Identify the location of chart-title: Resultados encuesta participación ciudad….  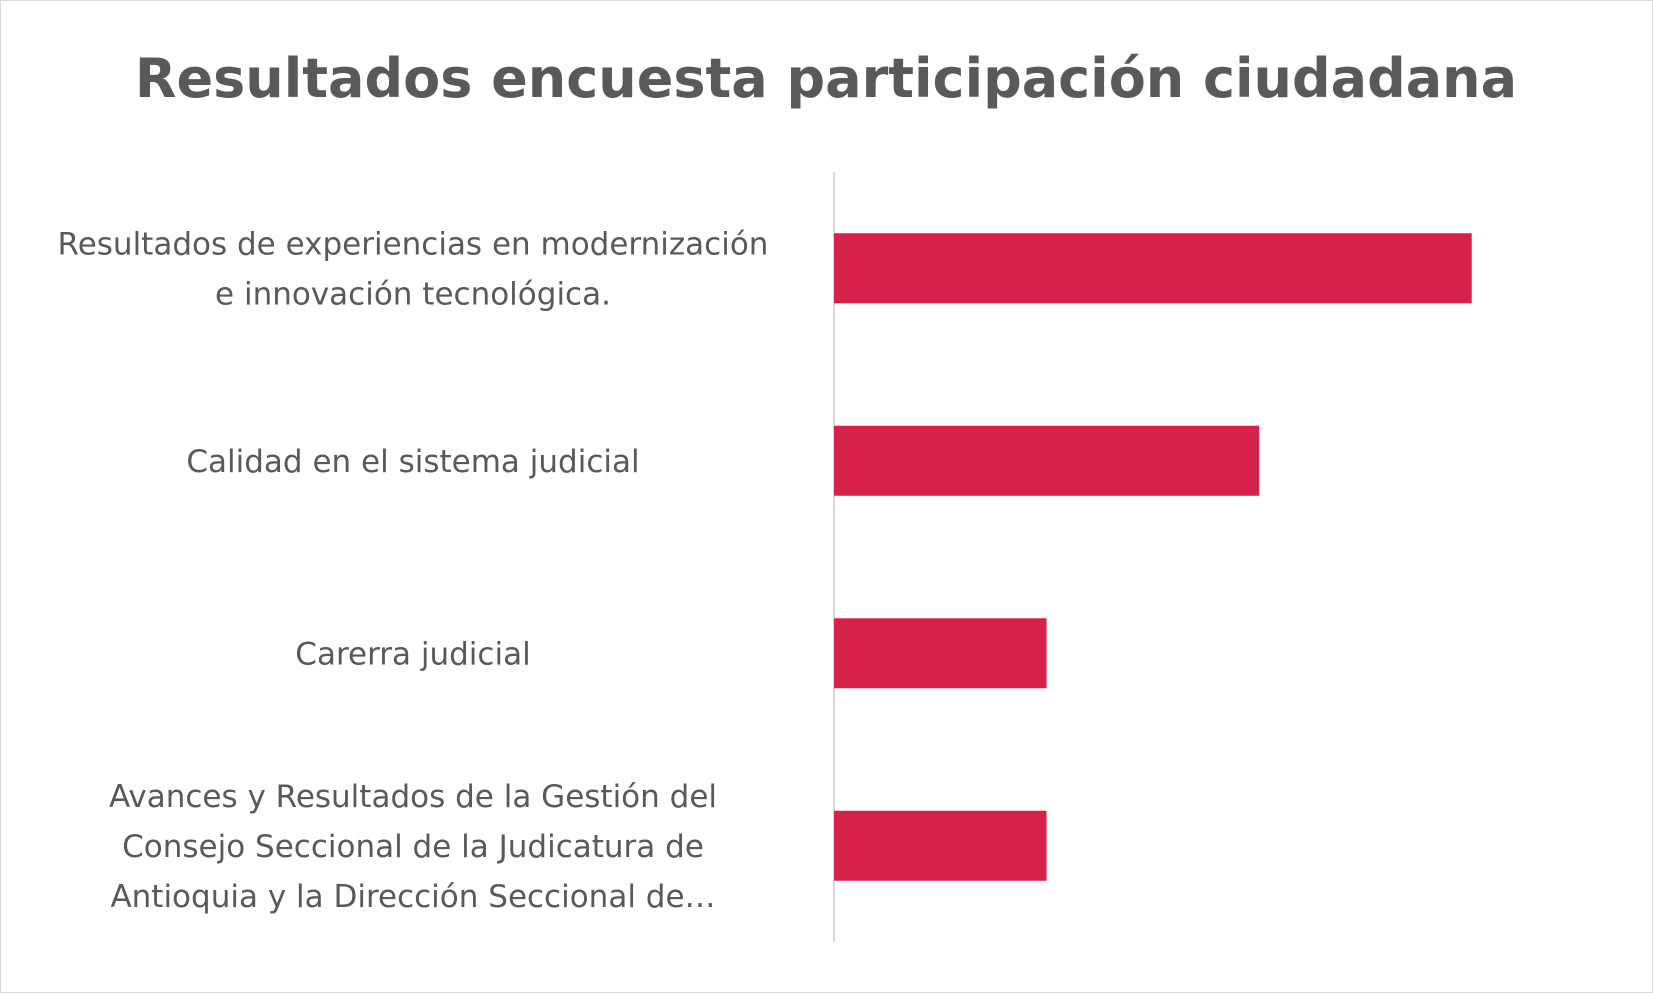
(826, 78).